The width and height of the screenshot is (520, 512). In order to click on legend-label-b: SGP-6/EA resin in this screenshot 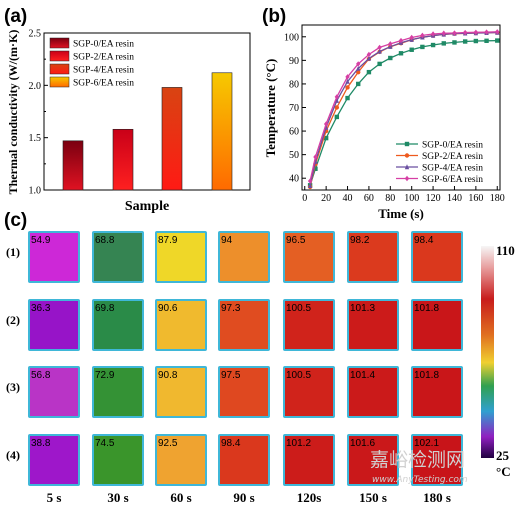, I will do `click(452, 180)`.